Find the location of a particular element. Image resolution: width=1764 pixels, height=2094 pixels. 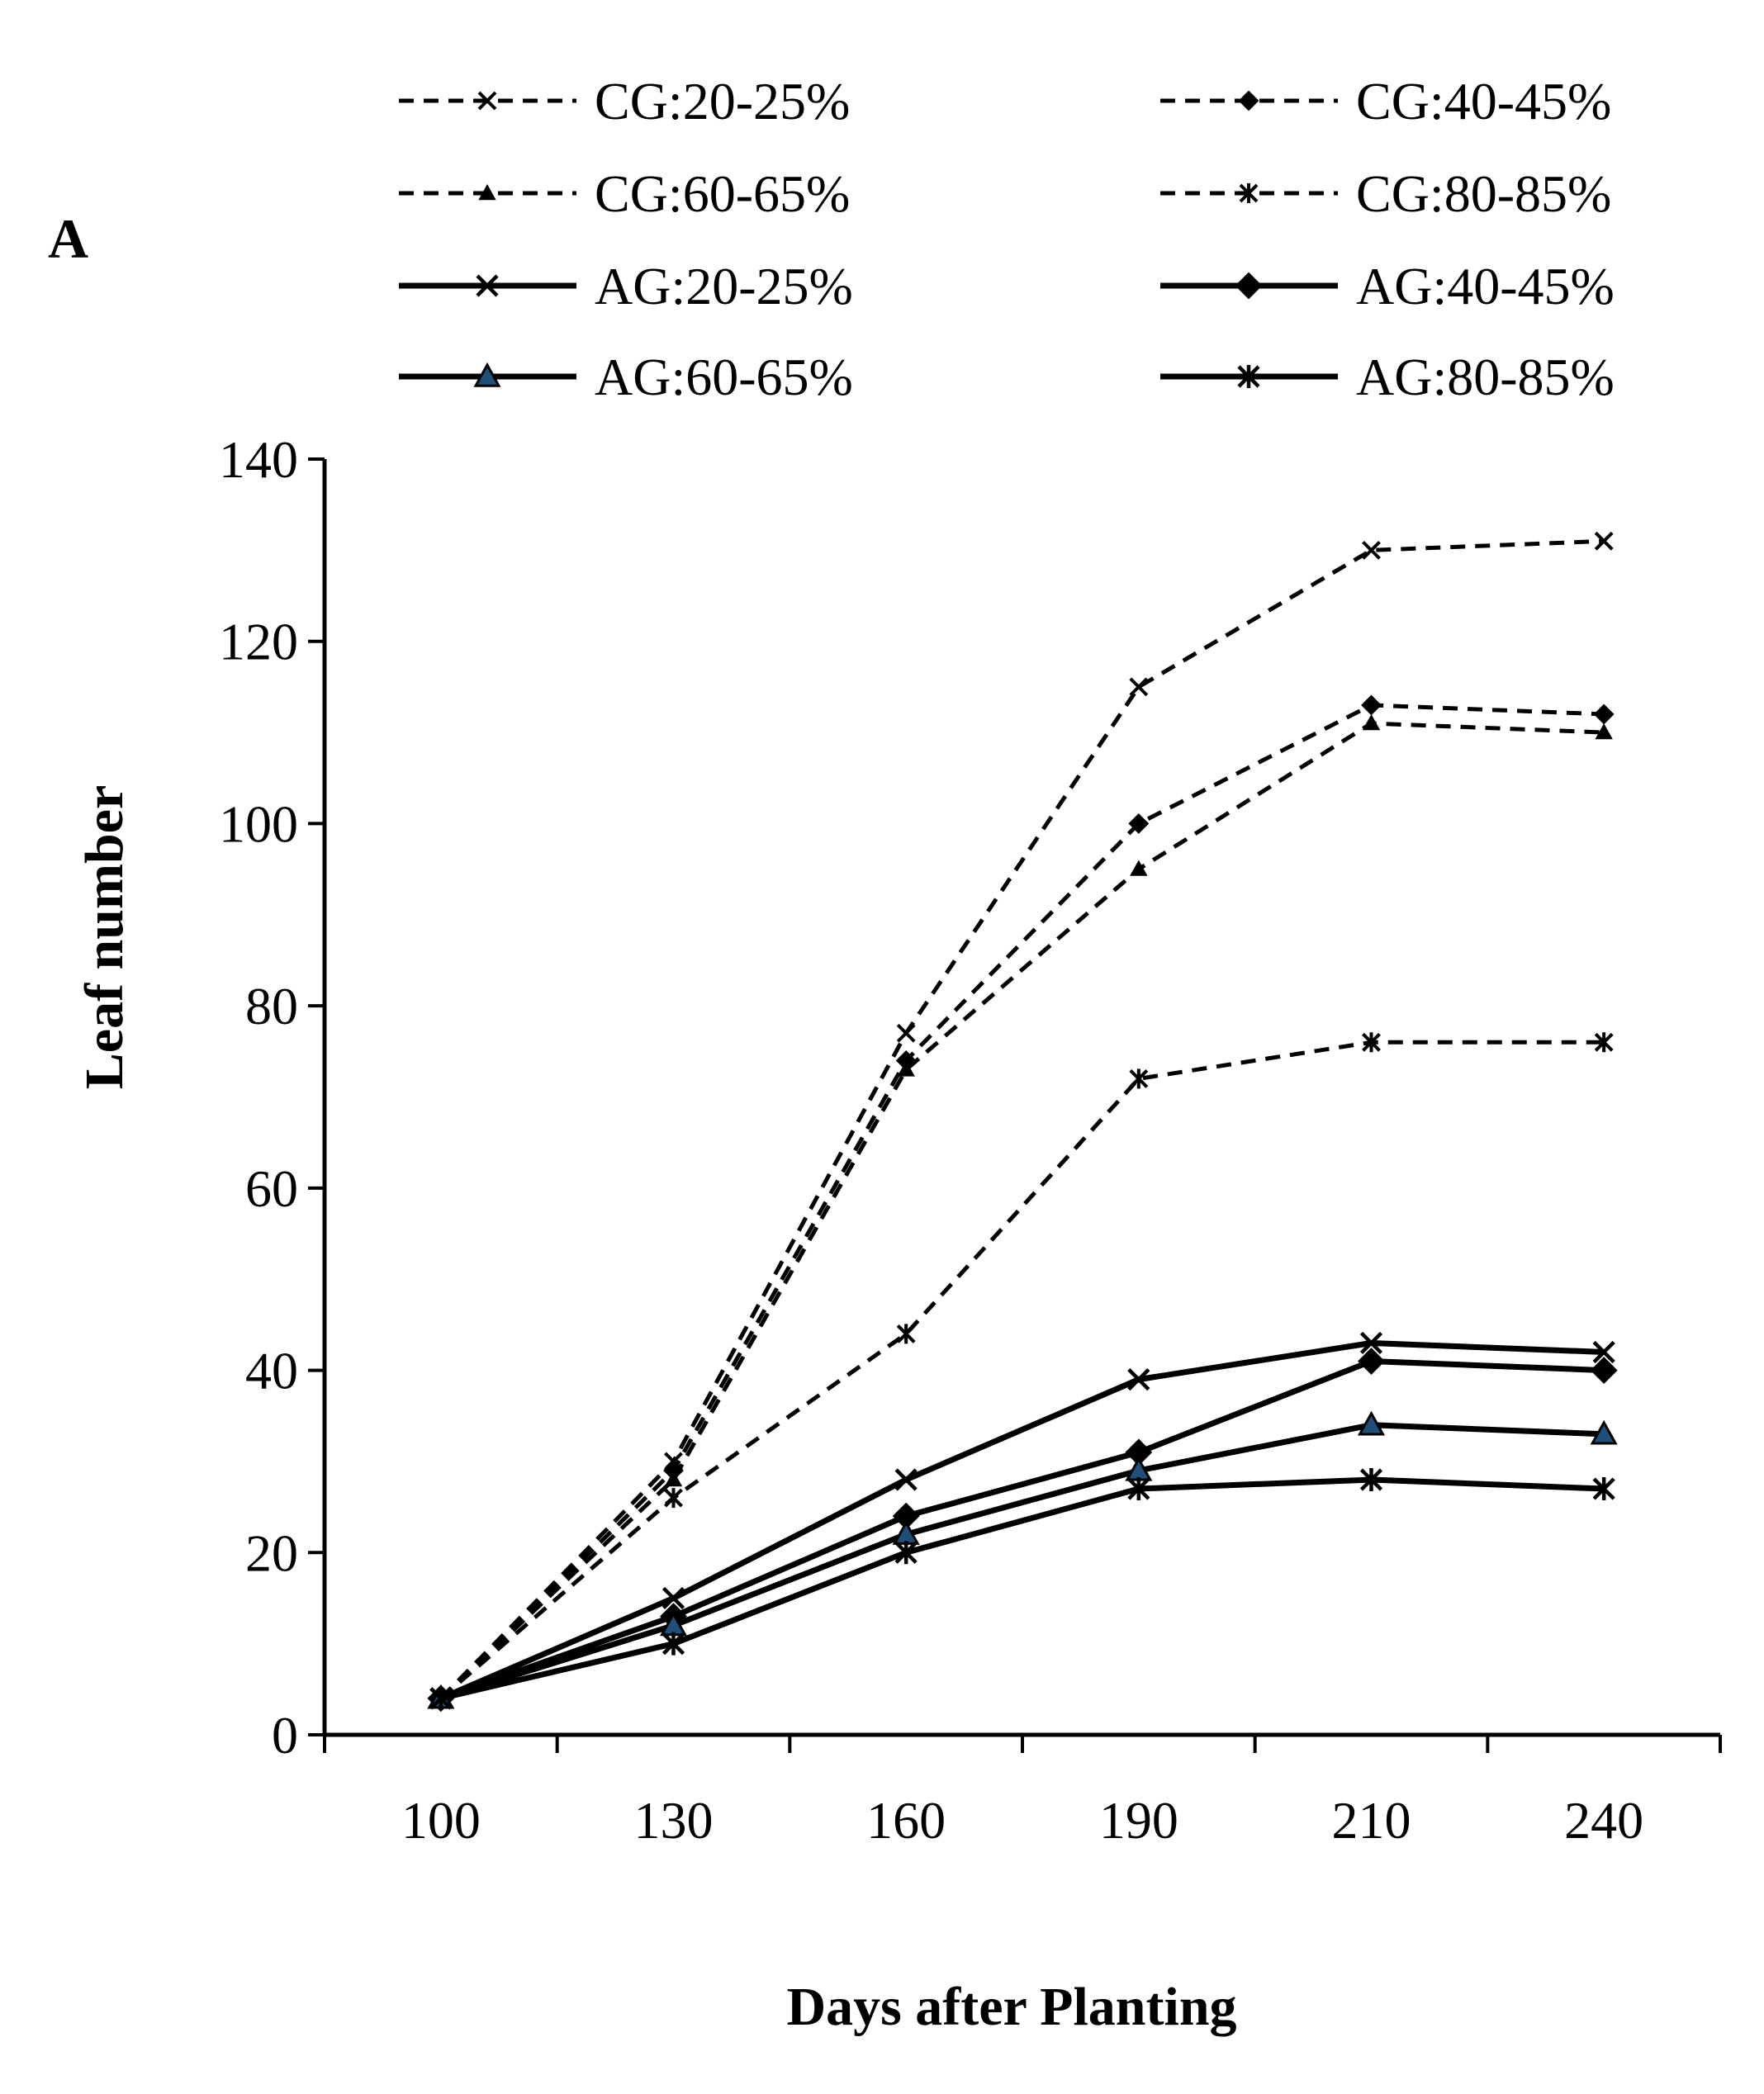

y-tick-label: 0 is located at coordinates (285, 1735).